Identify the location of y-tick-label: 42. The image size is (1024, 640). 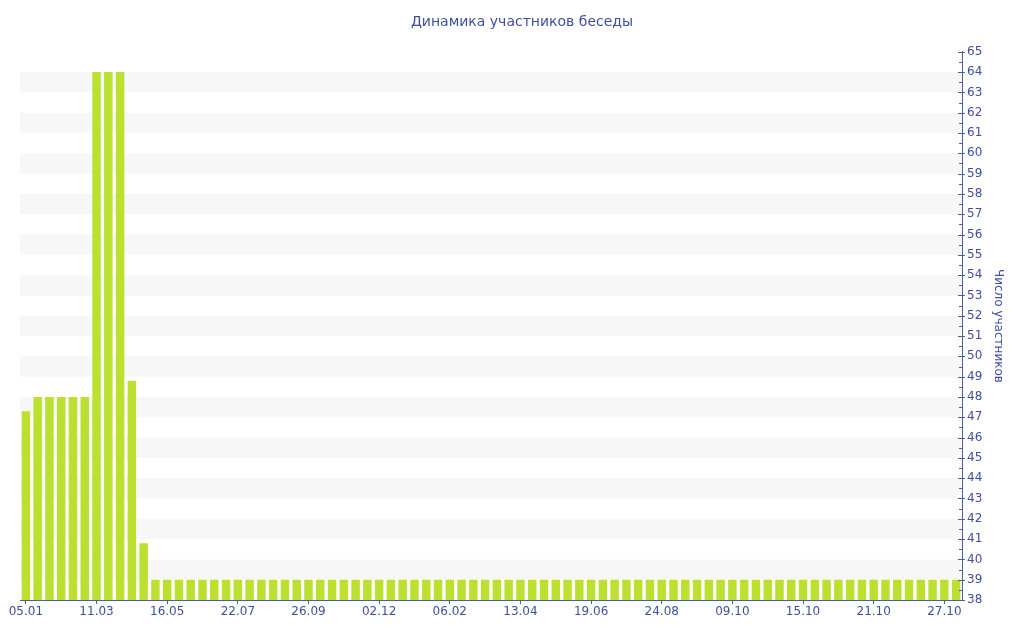
(975, 517).